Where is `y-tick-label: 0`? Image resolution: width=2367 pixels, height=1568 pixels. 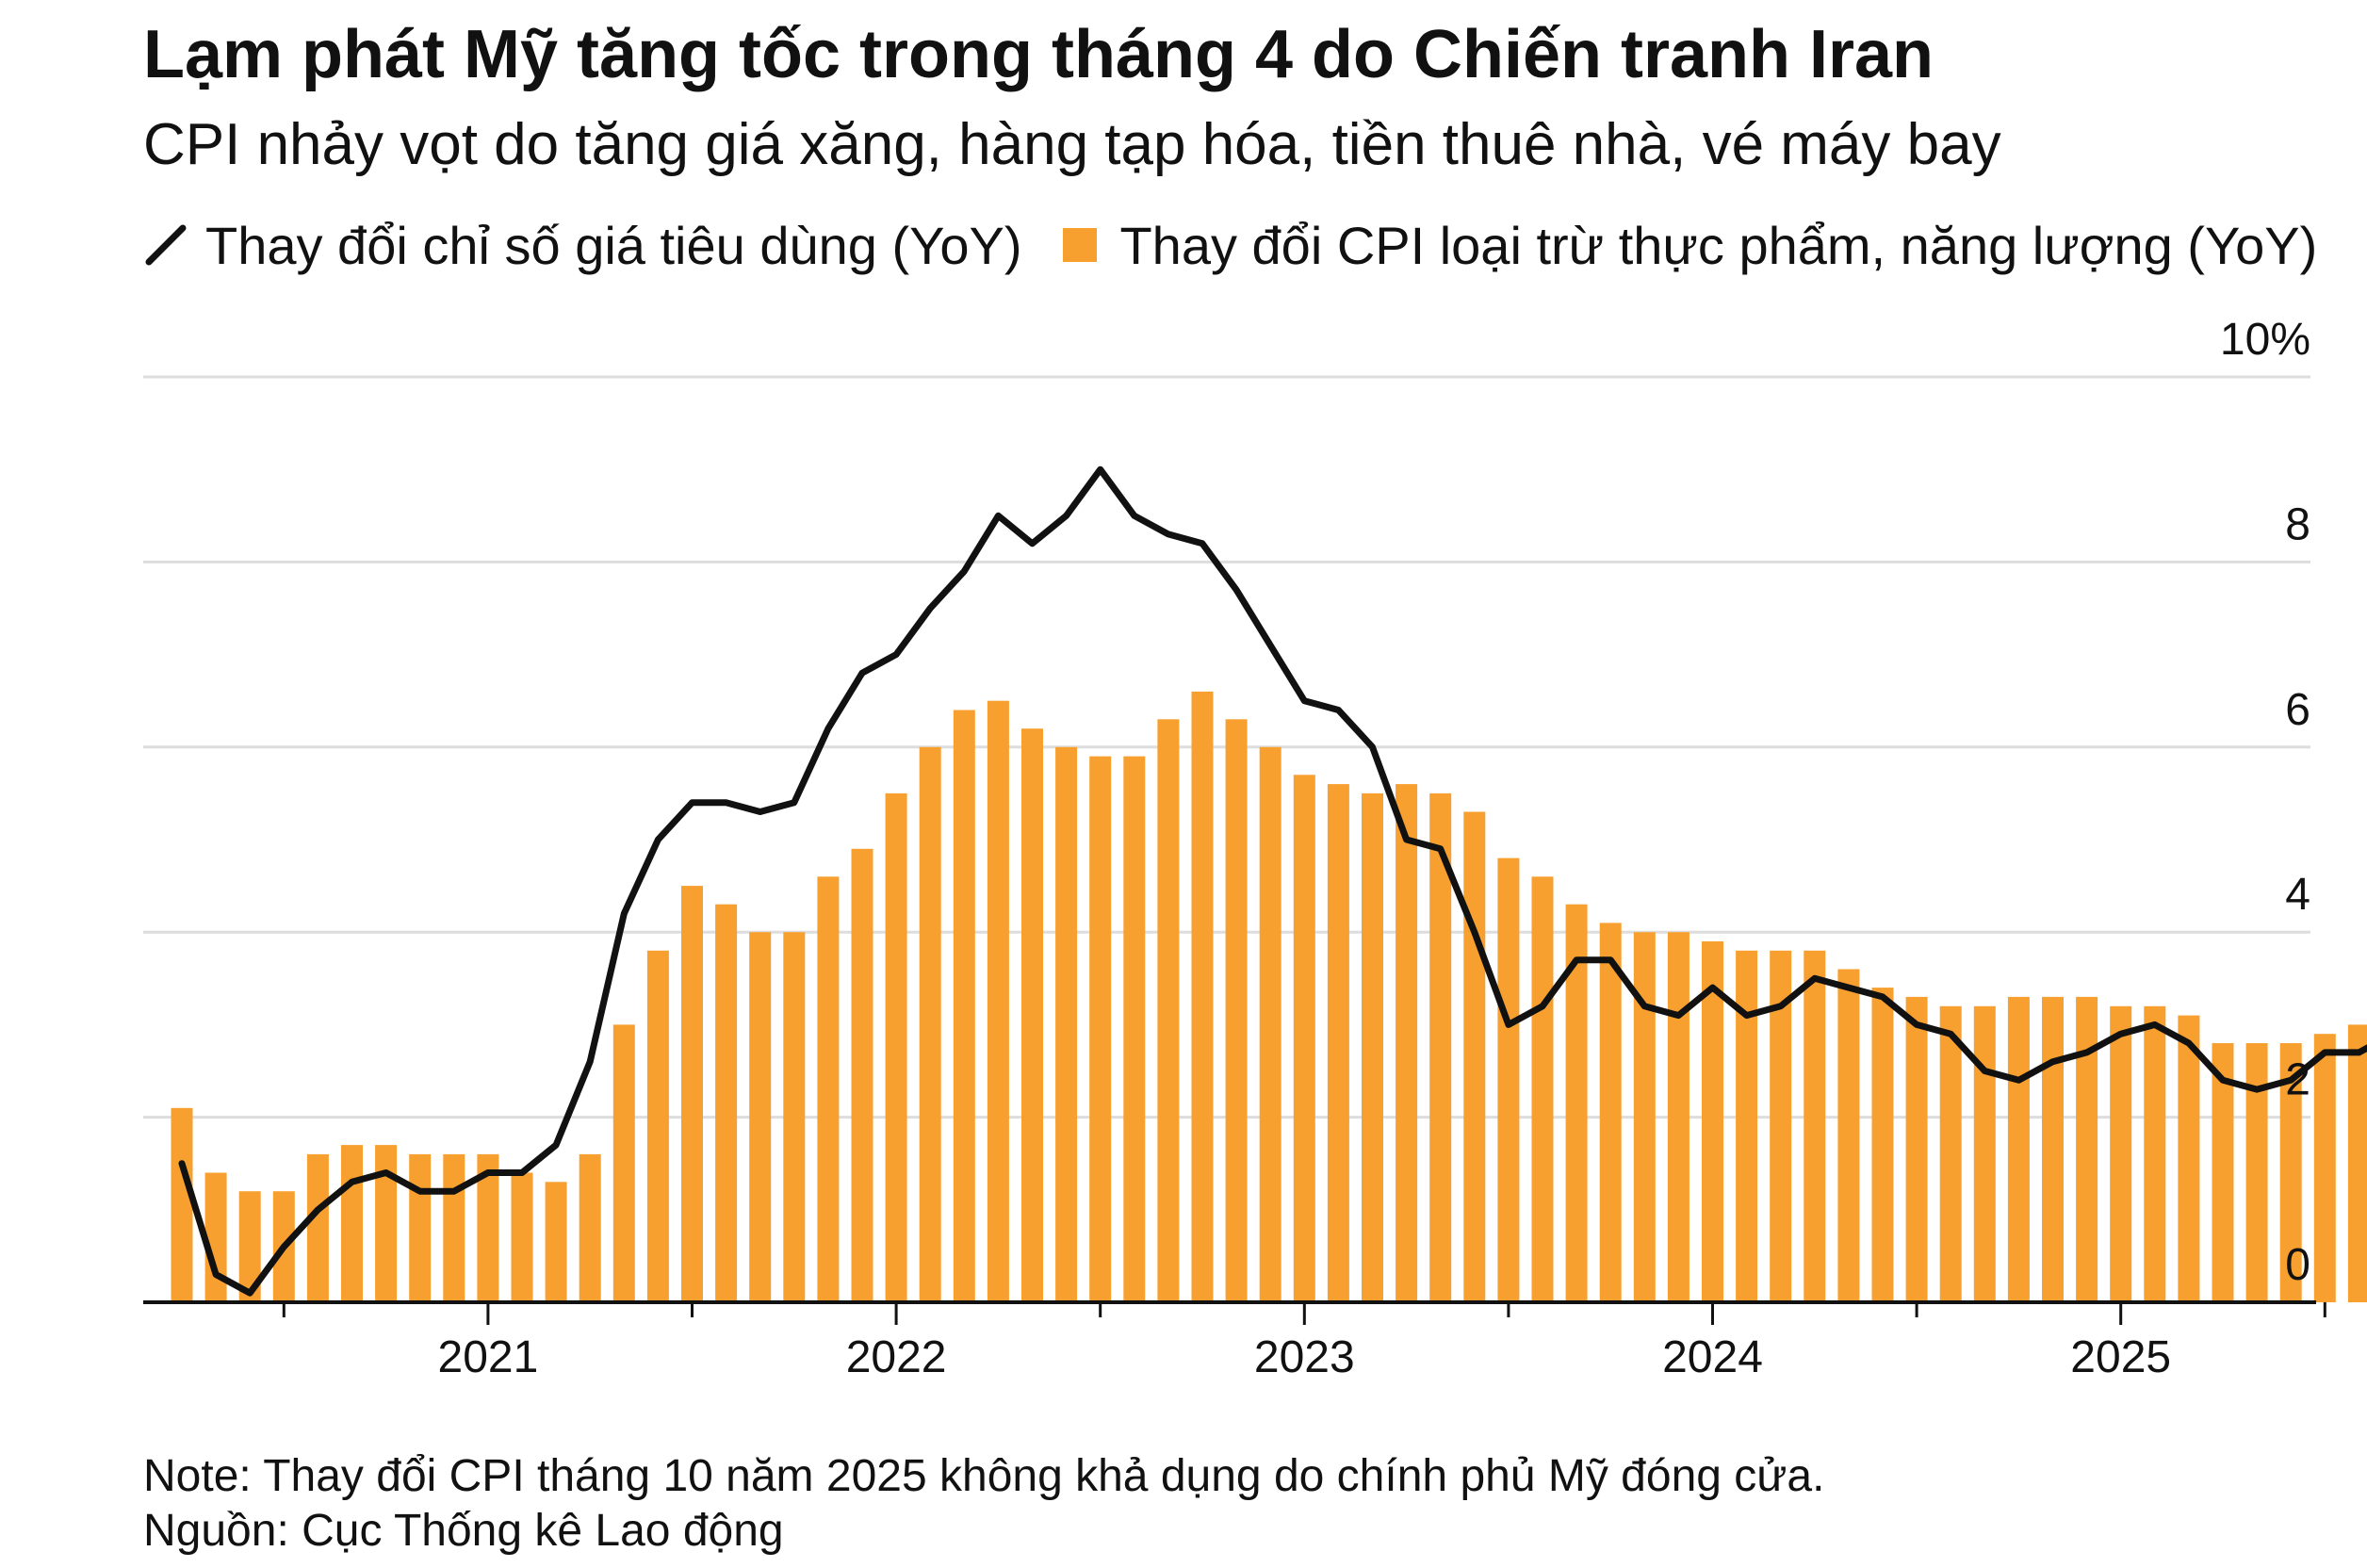
y-tick-label: 0 is located at coordinates (2297, 1265).